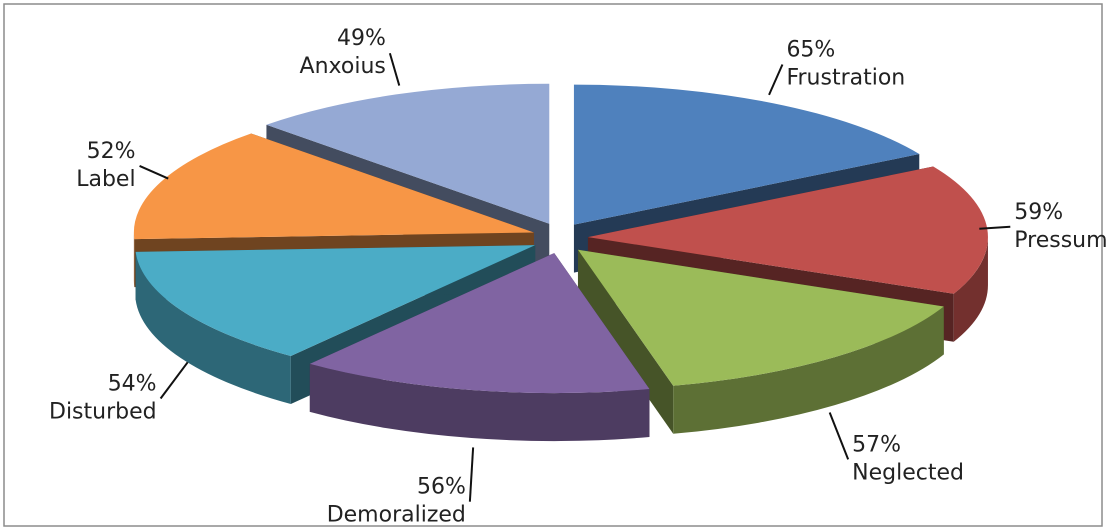 Image resolution: width=1107 pixels, height=531 pixels. I want to click on category-label: Frustration, so click(845, 78).